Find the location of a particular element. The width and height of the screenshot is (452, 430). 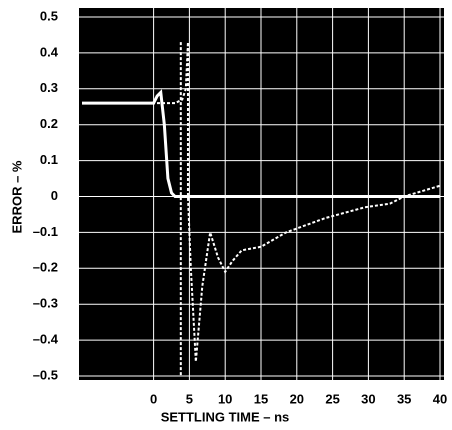

y-tick-label: –0.4 is located at coordinates (46, 339).